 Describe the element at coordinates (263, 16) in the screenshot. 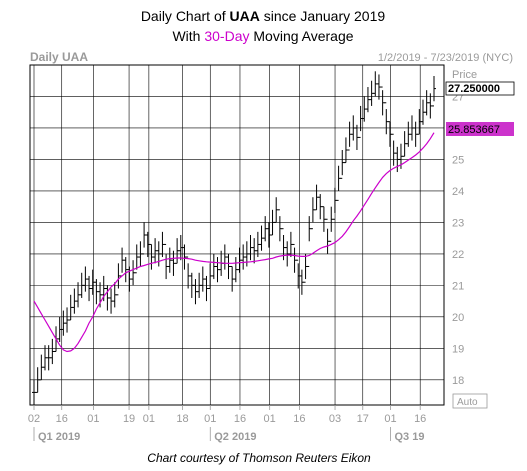

I see `chart-title-line1: Daily Chart of UAA since January 2019` at that location.